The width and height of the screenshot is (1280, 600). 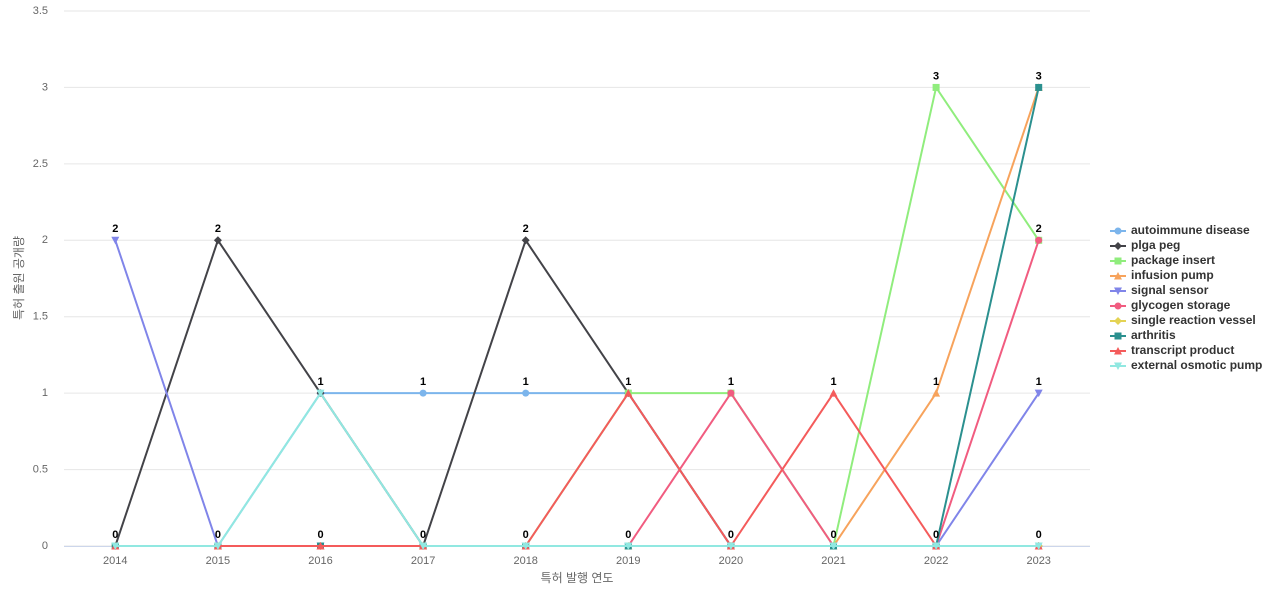 What do you see at coordinates (45, 87) in the screenshot?
I see `y-tick-label: 3` at bounding box center [45, 87].